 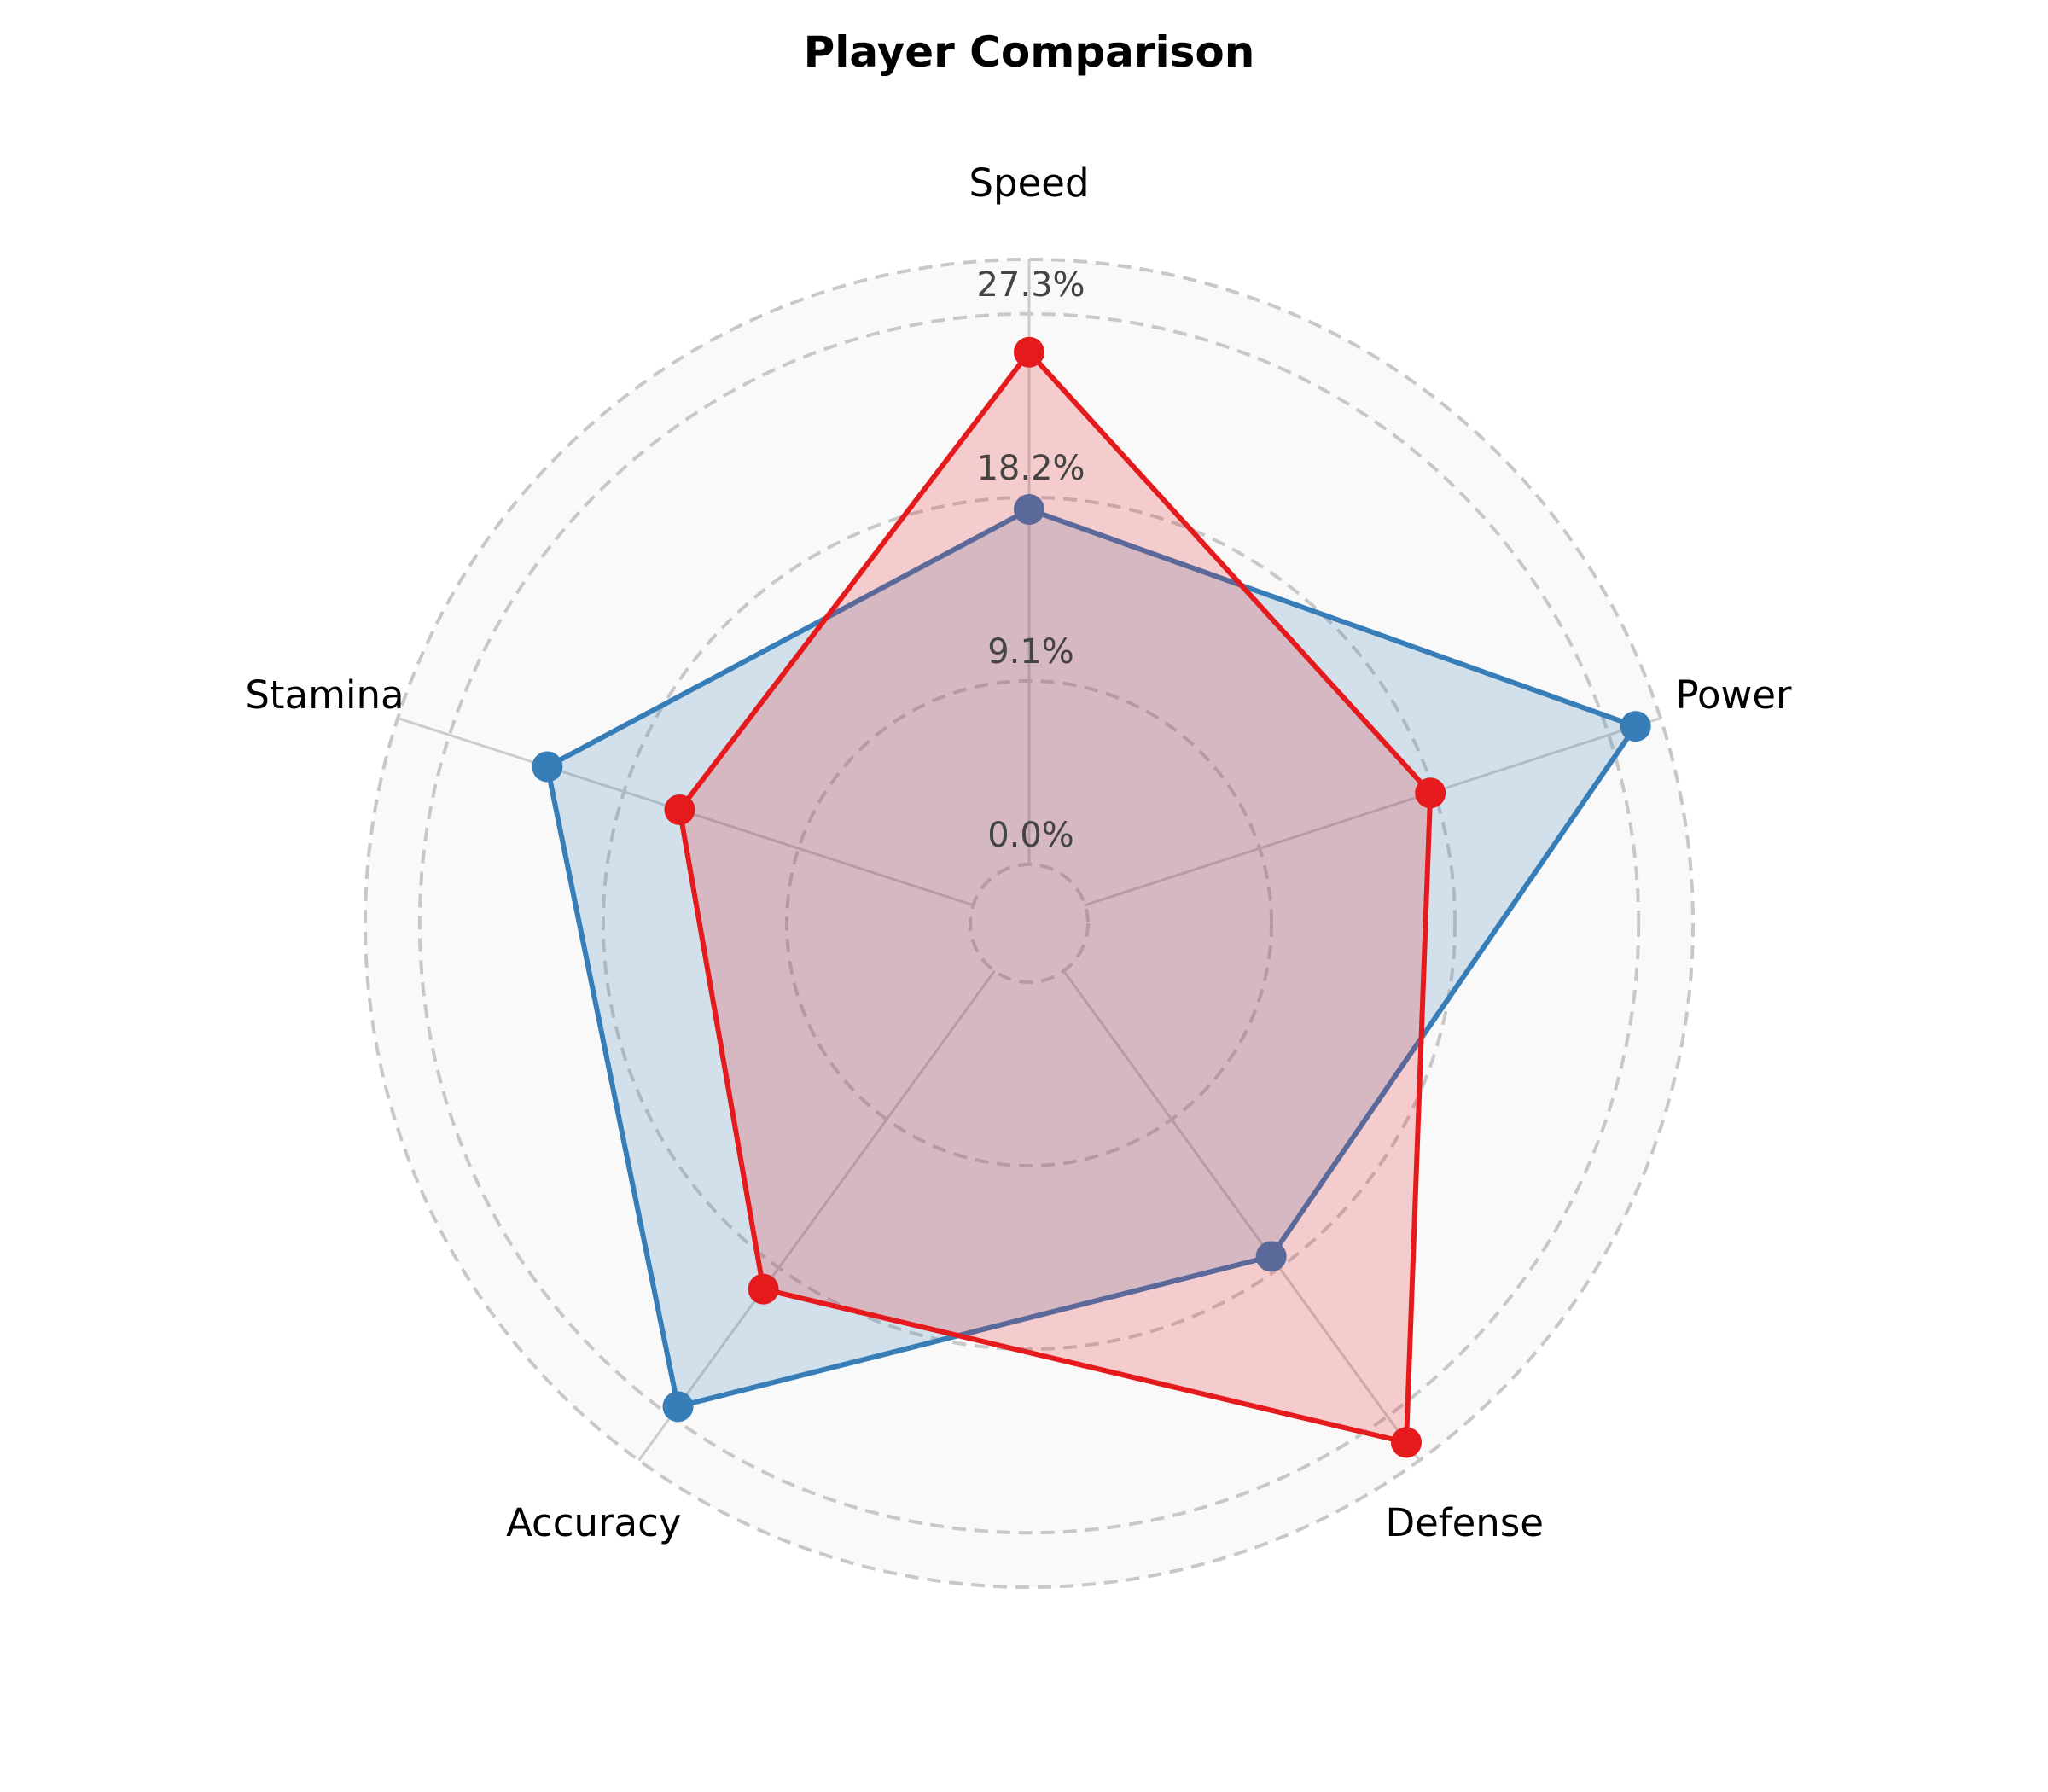 I want to click on axis-label-stamina: Stamina, so click(x=324, y=695).